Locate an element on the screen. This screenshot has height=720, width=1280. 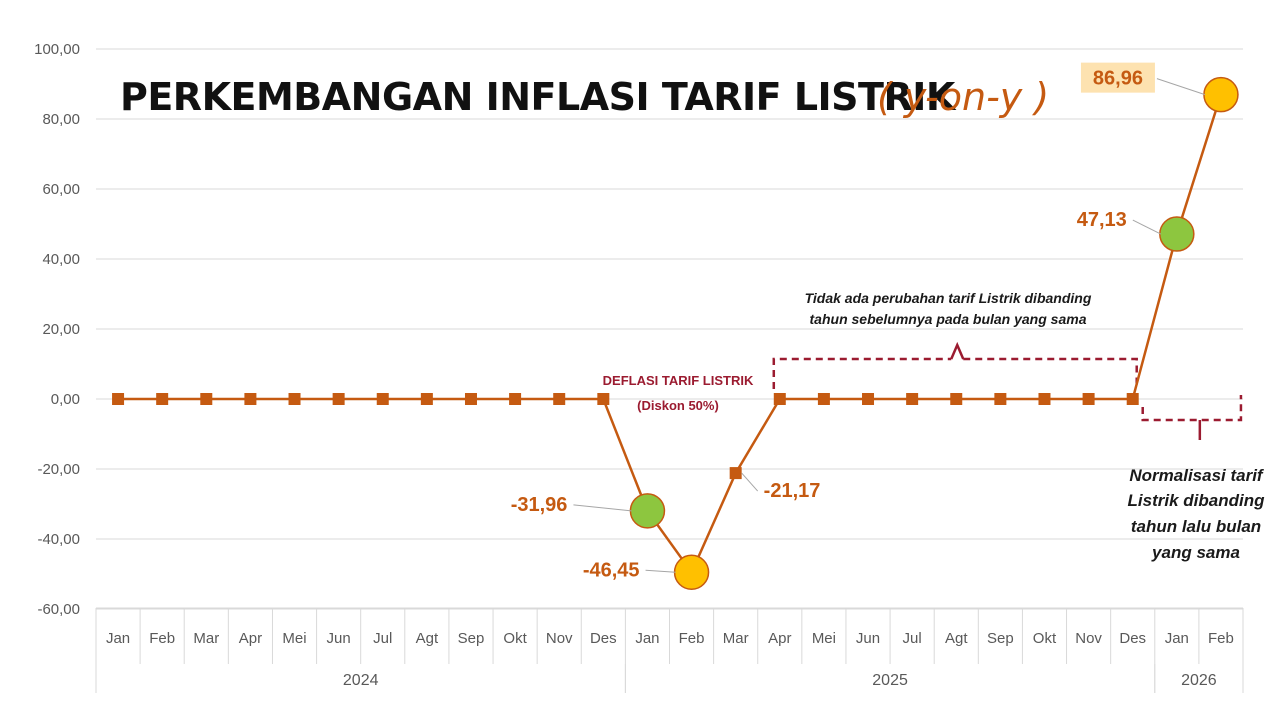
y-tick-label: -60,00 is located at coordinates (58, 609).